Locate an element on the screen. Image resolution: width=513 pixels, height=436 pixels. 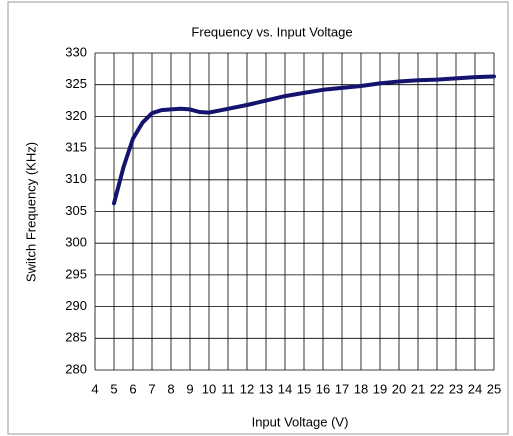
x-tick-label: 9 is located at coordinates (189, 388).